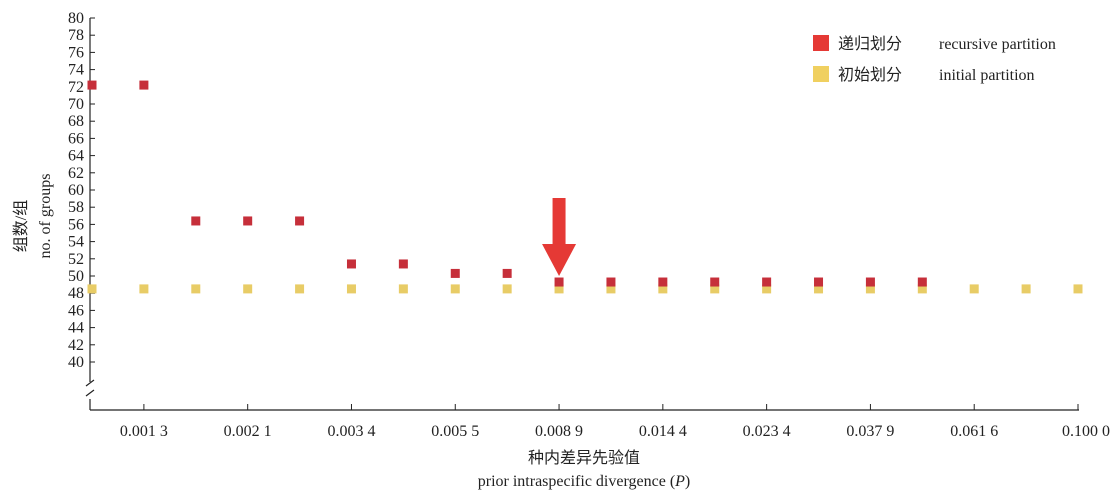 The image size is (1113, 490). Describe the element at coordinates (76, 190) in the screenshot. I see `y-tick-label: 60` at that location.